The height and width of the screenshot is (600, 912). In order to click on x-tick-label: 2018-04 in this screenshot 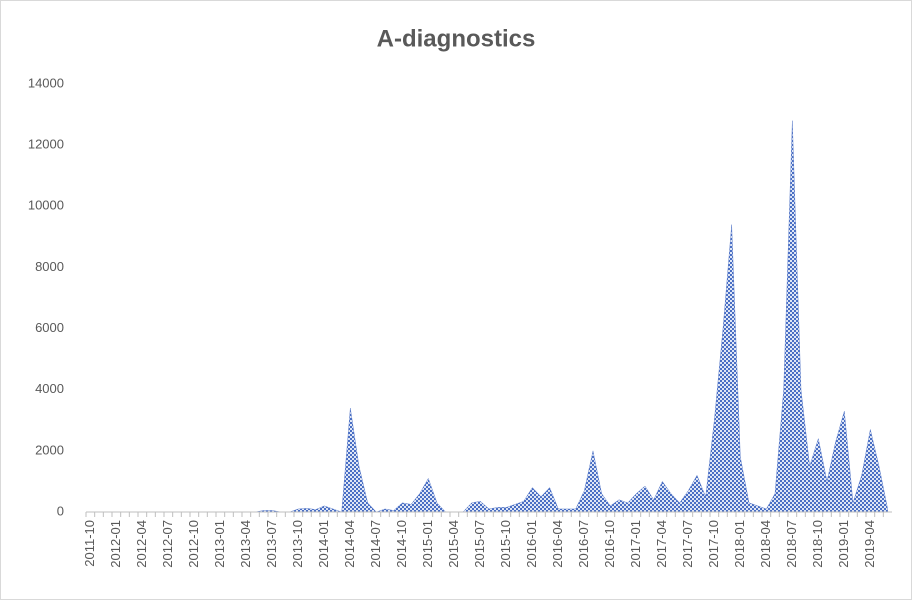, I will do `click(765, 544)`.